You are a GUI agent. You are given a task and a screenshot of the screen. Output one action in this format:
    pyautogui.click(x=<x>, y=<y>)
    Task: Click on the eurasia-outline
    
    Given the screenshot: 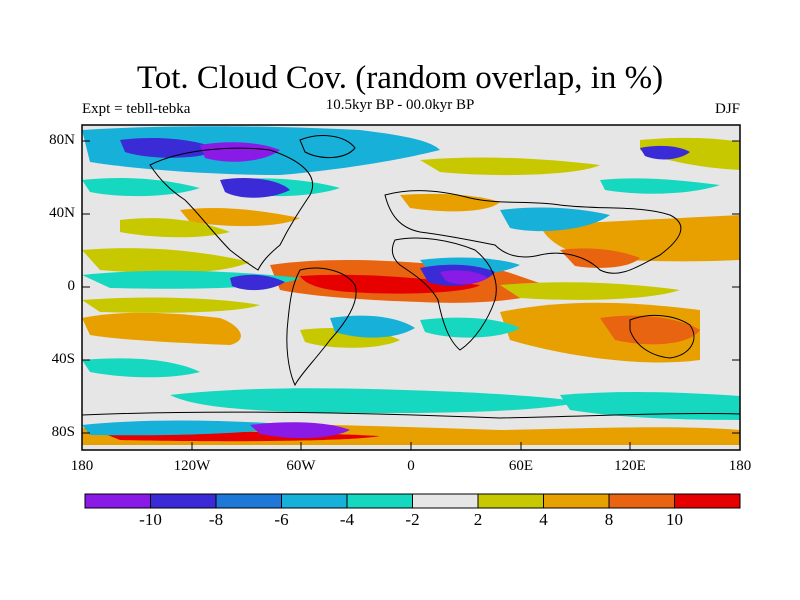 What is the action you would take?
    pyautogui.click(x=533, y=232)
    